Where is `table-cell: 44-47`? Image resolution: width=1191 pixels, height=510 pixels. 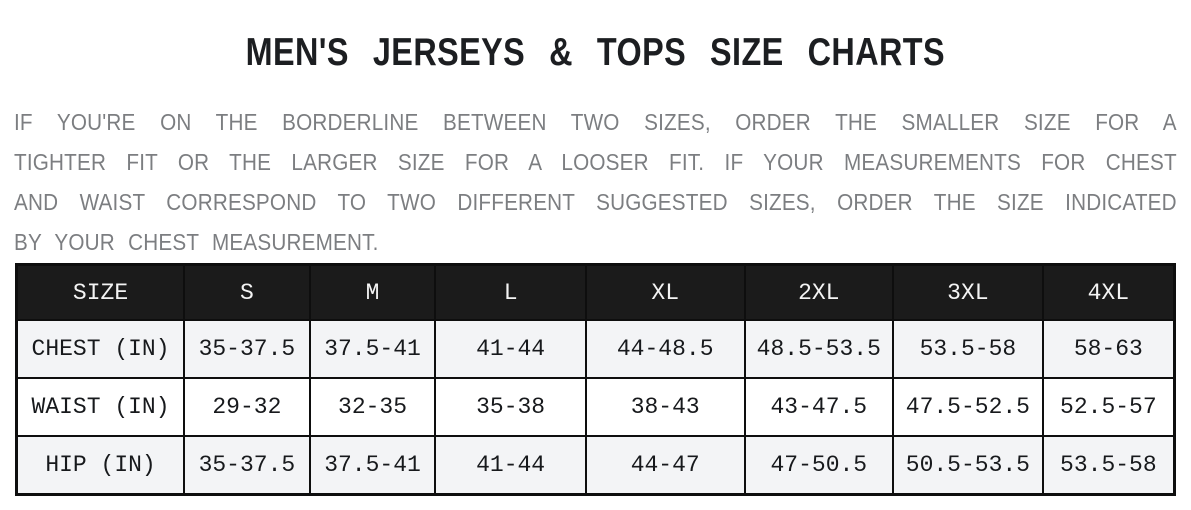
table-cell: 44-47 is located at coordinates (665, 465).